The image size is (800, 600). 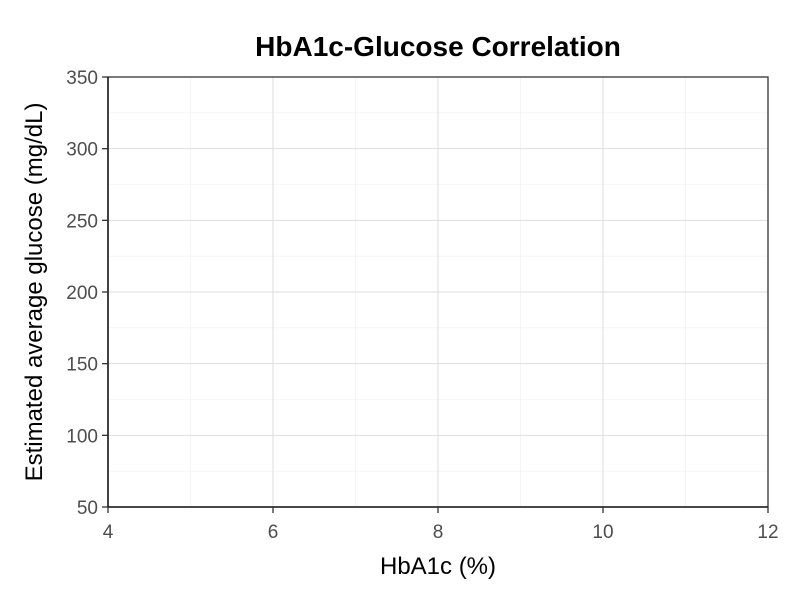 What do you see at coordinates (108, 532) in the screenshot?
I see `x-tick-label: 4` at bounding box center [108, 532].